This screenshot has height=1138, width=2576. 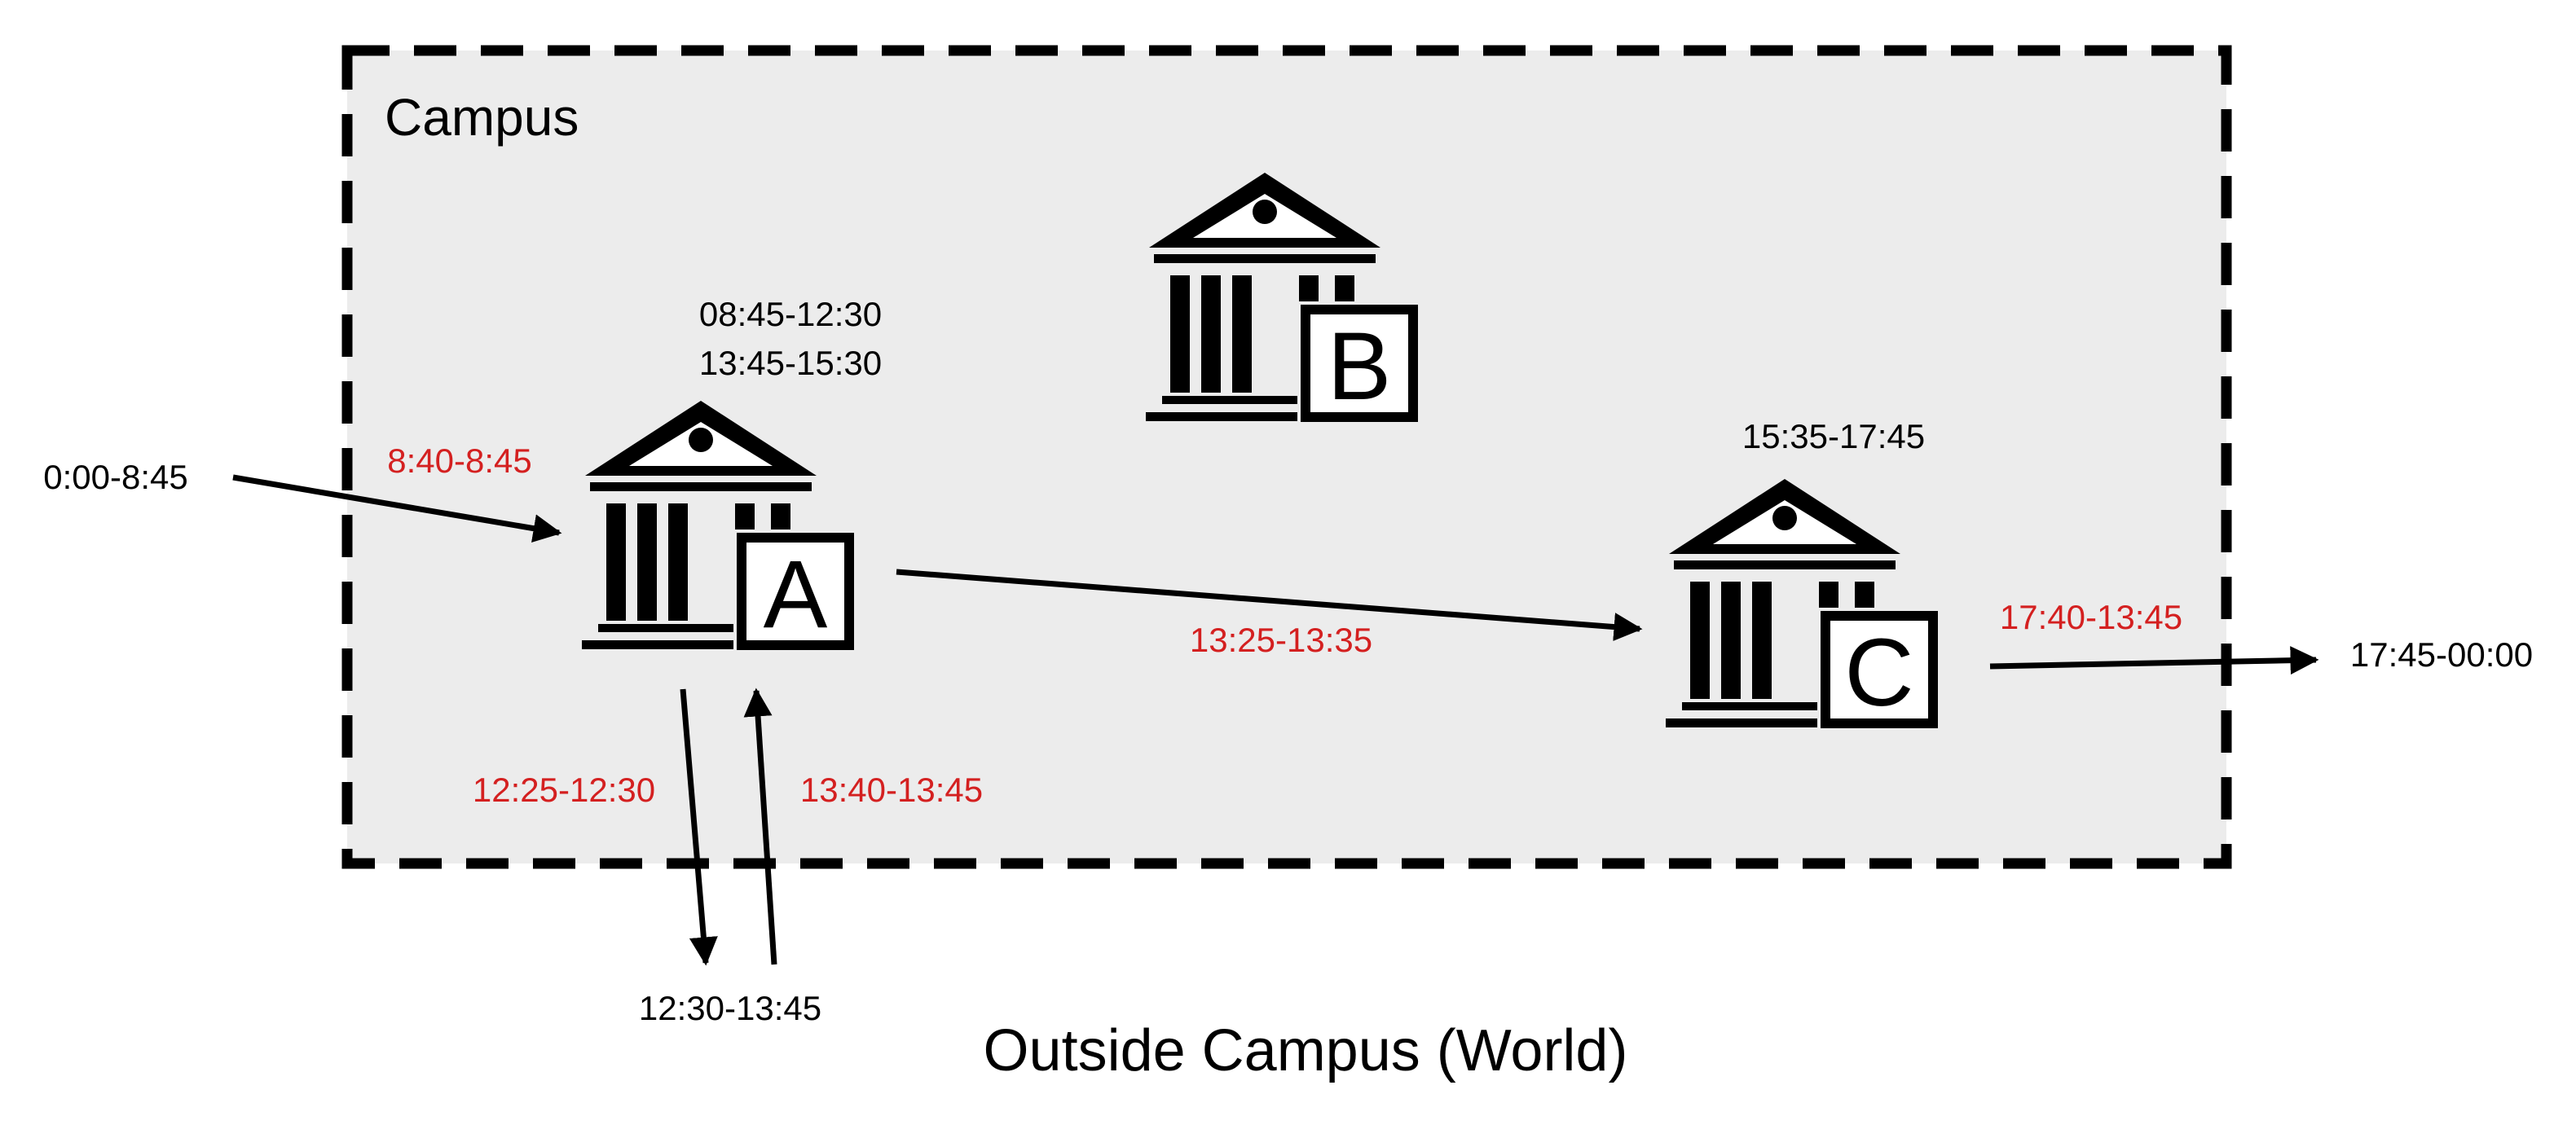 I want to click on outside-midday: 12:30-13:45, so click(x=730, y=1008).